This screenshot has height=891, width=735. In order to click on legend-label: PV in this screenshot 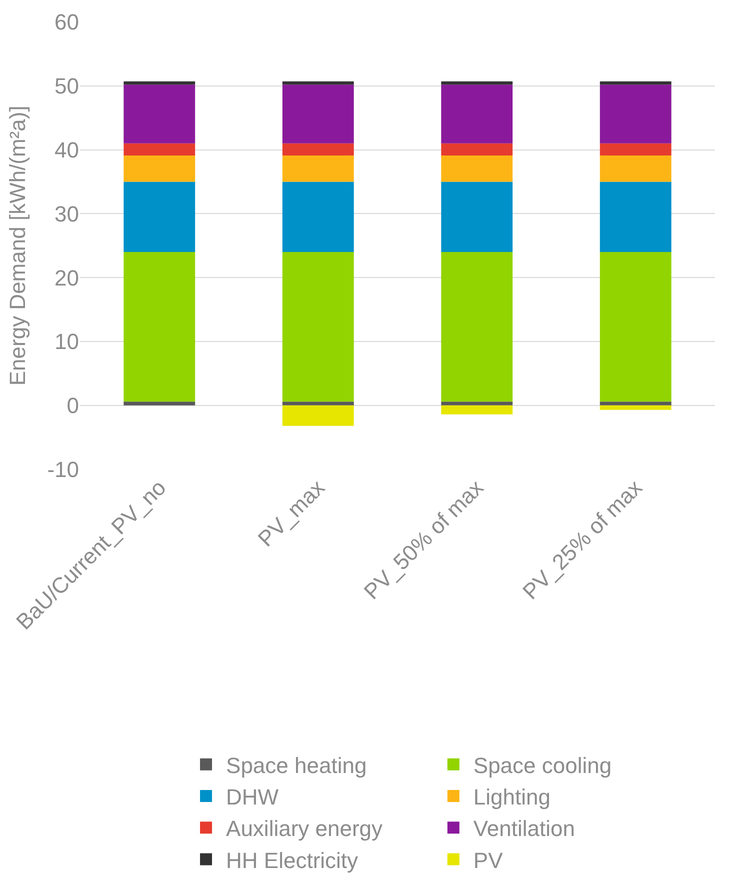, I will do `click(488, 860)`.